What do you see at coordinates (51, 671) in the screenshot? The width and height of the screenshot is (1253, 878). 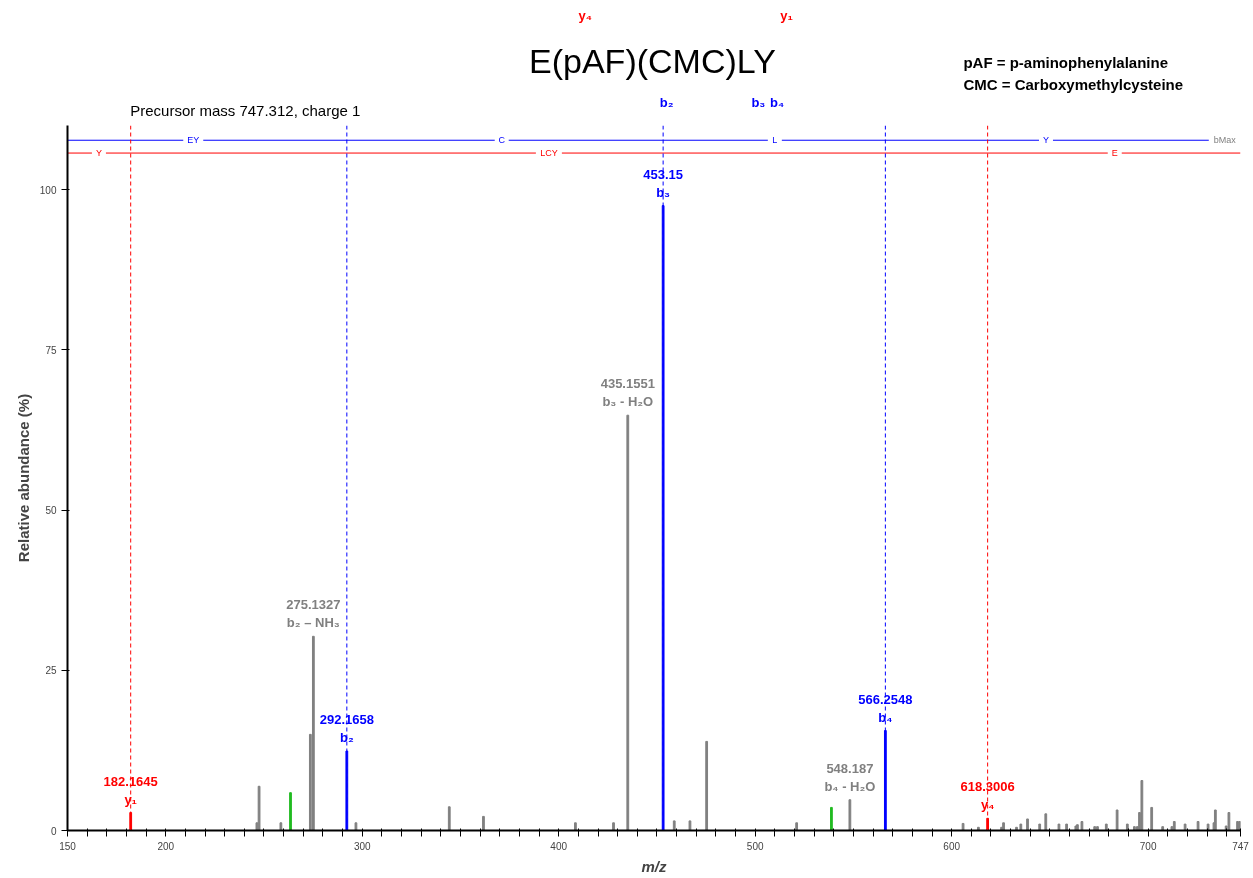 I see `y-tick-label: 25` at bounding box center [51, 671].